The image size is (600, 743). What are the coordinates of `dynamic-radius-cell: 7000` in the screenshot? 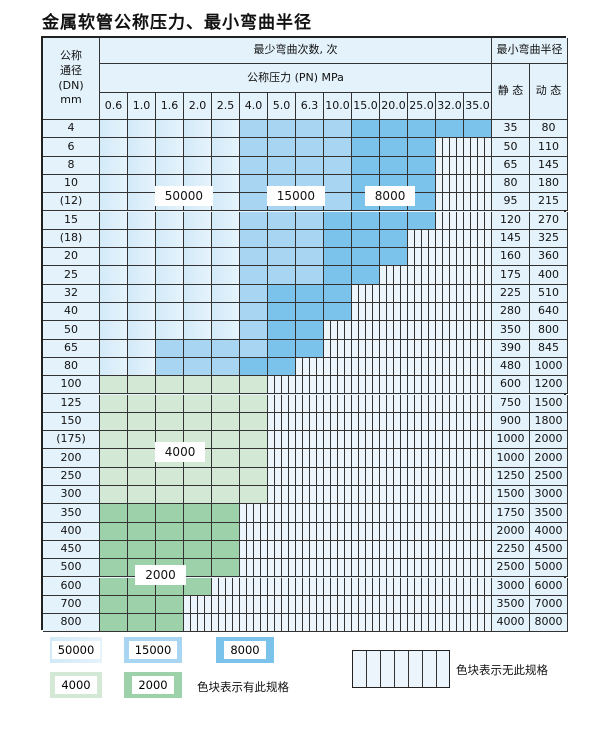 It's located at (549, 605).